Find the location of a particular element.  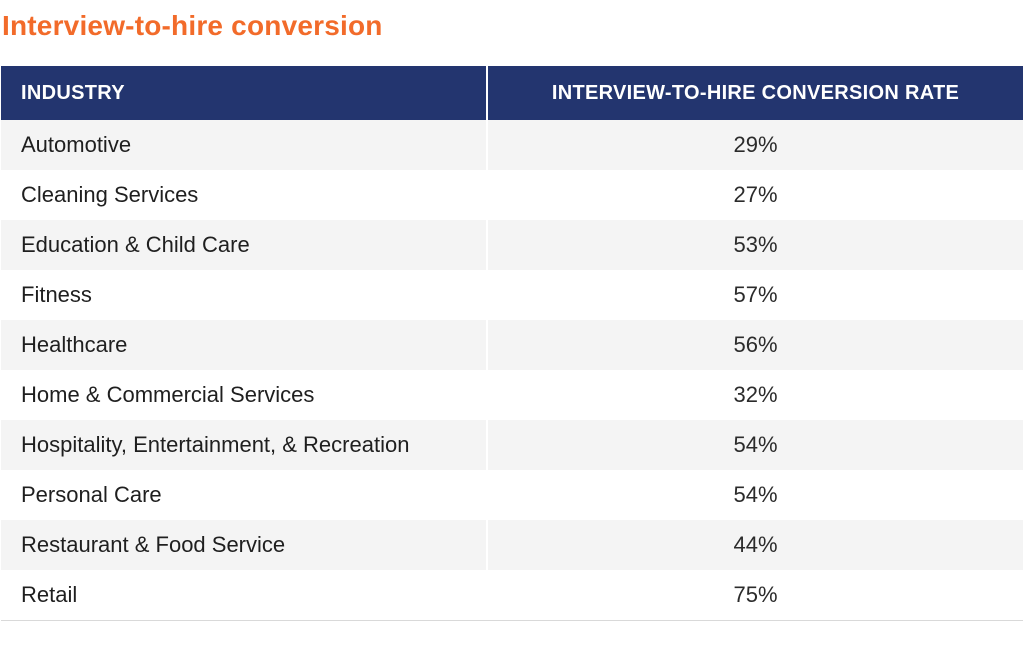

table-row: Cleaning Services 27% is located at coordinates (512, 195).